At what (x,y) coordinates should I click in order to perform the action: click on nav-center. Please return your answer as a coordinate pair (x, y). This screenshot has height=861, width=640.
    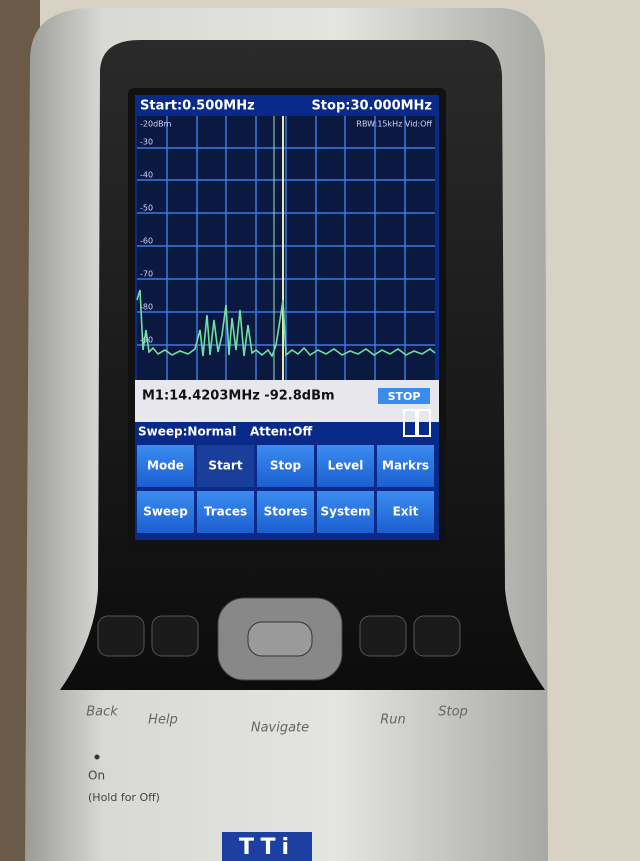
    Looking at the image, I should click on (280, 639).